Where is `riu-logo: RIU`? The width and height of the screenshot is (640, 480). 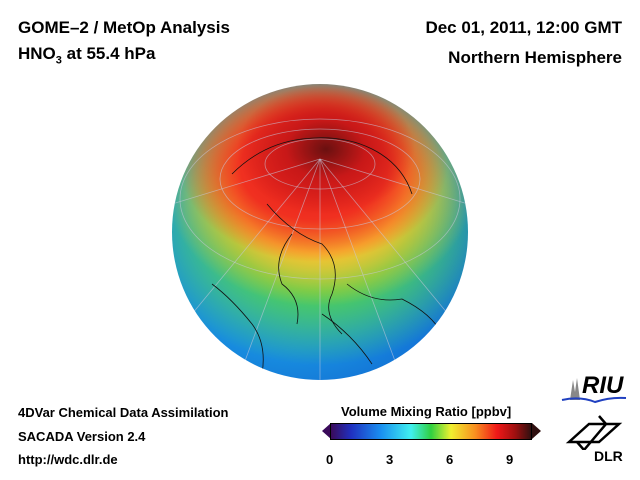
riu-logo: RIU is located at coordinates (595, 388).